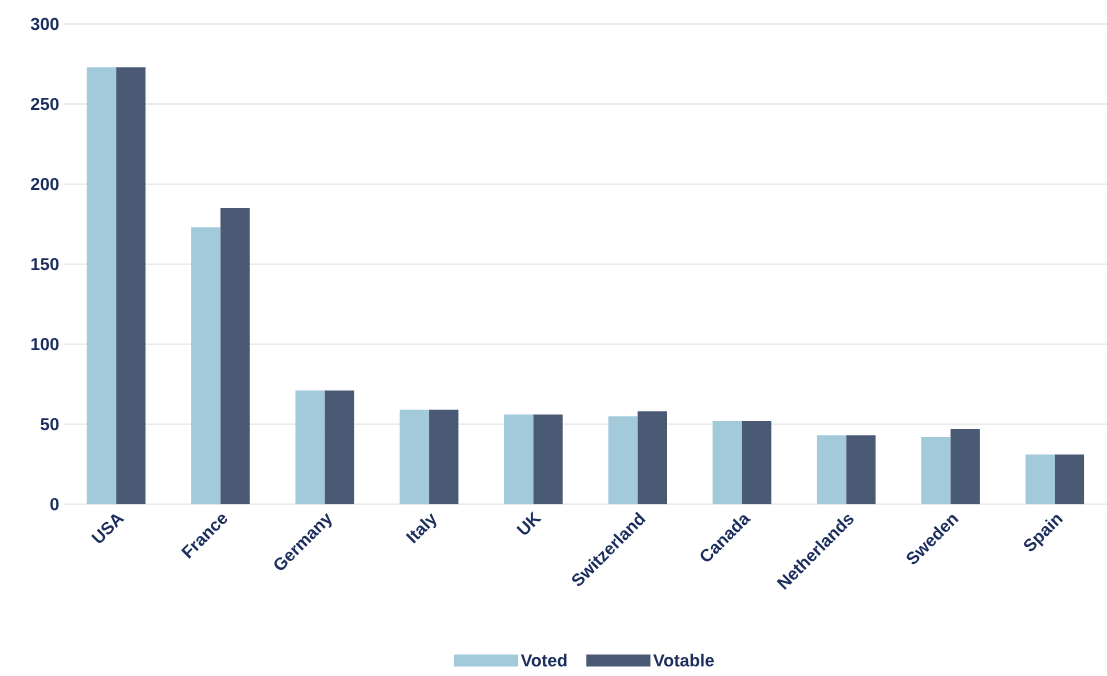  I want to click on x-tick-label: USA, so click(108, 528).